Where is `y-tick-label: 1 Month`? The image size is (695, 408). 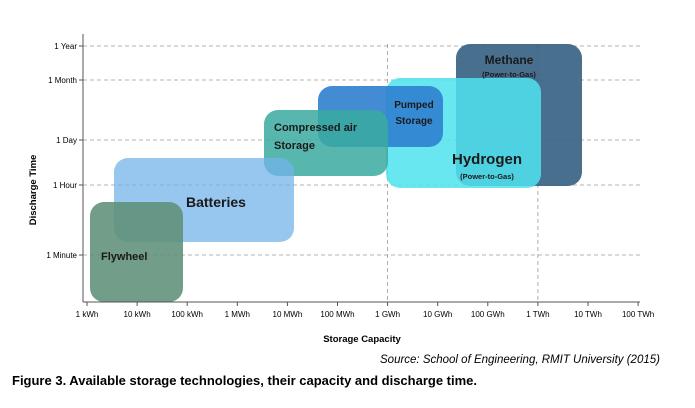
y-tick-label: 1 Month is located at coordinates (62, 80).